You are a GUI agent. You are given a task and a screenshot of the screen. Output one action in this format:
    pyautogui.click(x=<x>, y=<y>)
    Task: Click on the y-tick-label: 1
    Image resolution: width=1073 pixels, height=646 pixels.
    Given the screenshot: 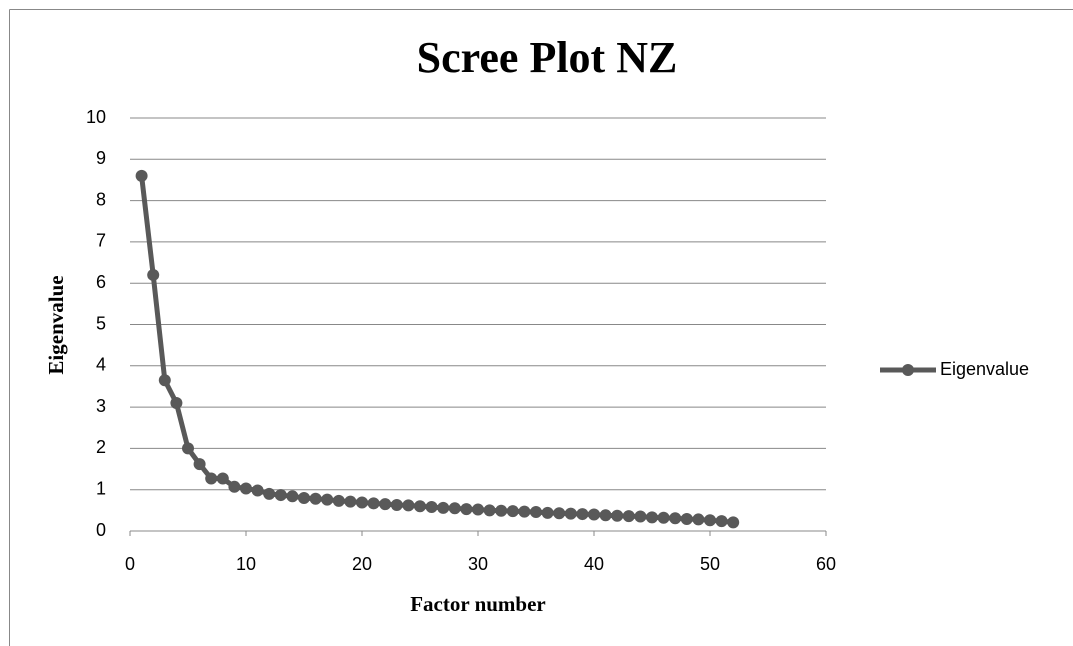 What is the action you would take?
    pyautogui.click(x=101, y=488)
    